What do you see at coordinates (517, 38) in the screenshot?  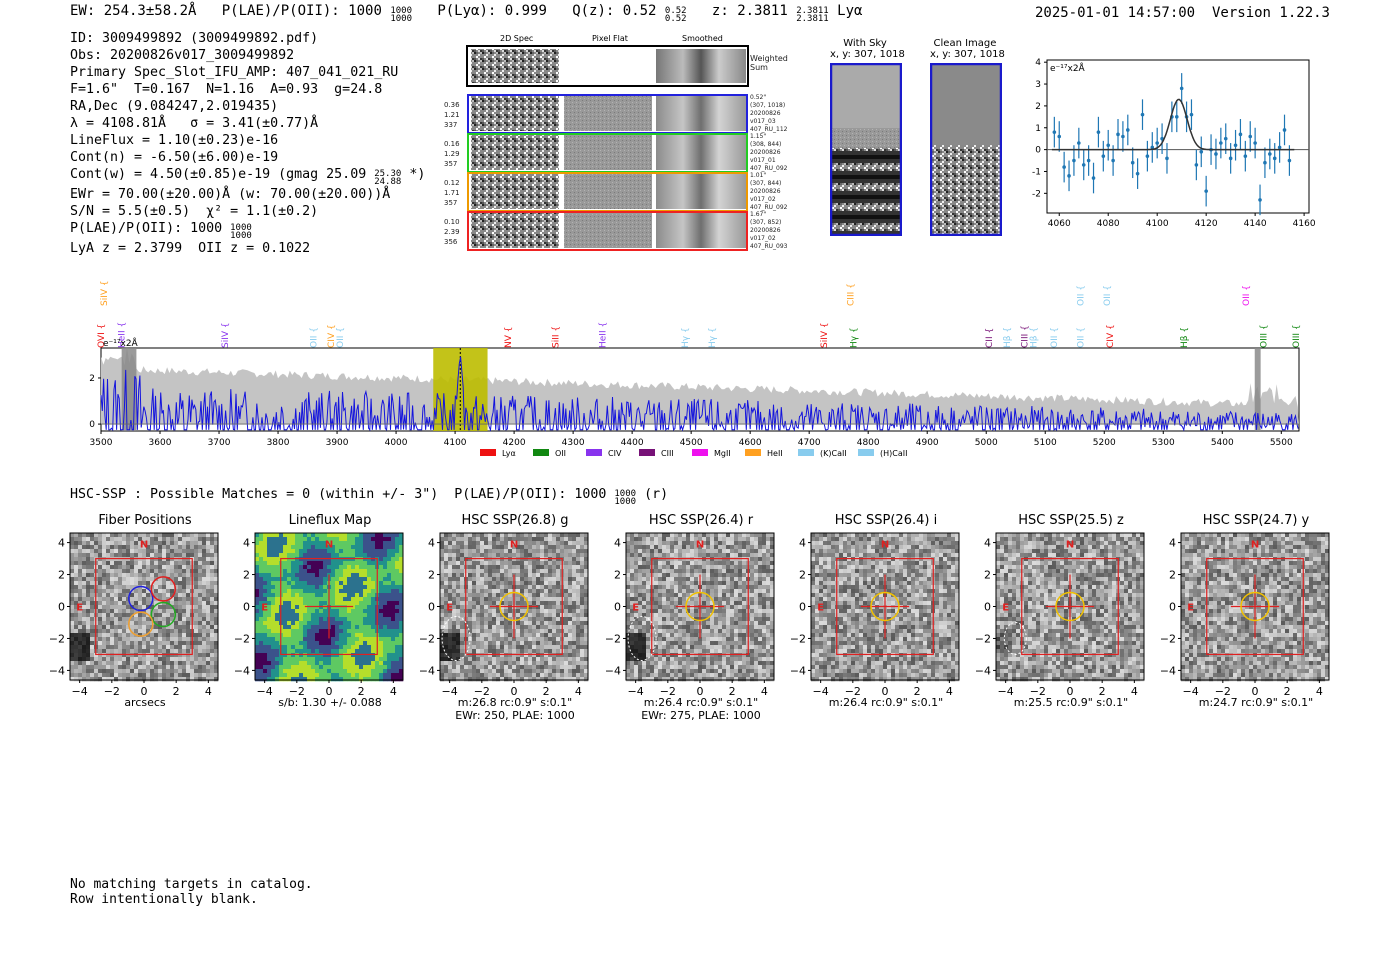 I see `col-2d-label: 2D Spec` at bounding box center [517, 38].